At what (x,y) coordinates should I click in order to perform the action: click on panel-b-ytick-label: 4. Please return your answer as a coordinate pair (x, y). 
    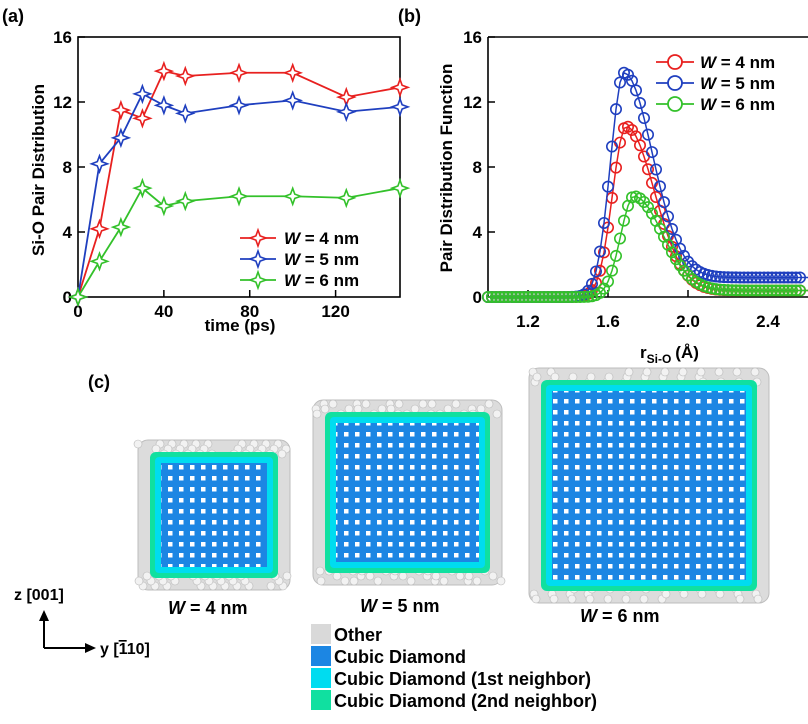
    Looking at the image, I should click on (478, 232).